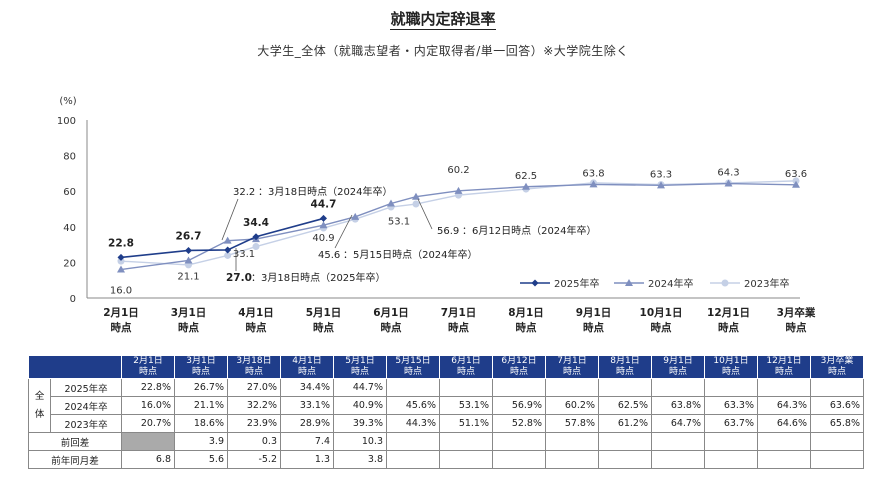 The height and width of the screenshot is (488, 886). I want to click on table-row-label: 2025年卒, so click(86, 387).